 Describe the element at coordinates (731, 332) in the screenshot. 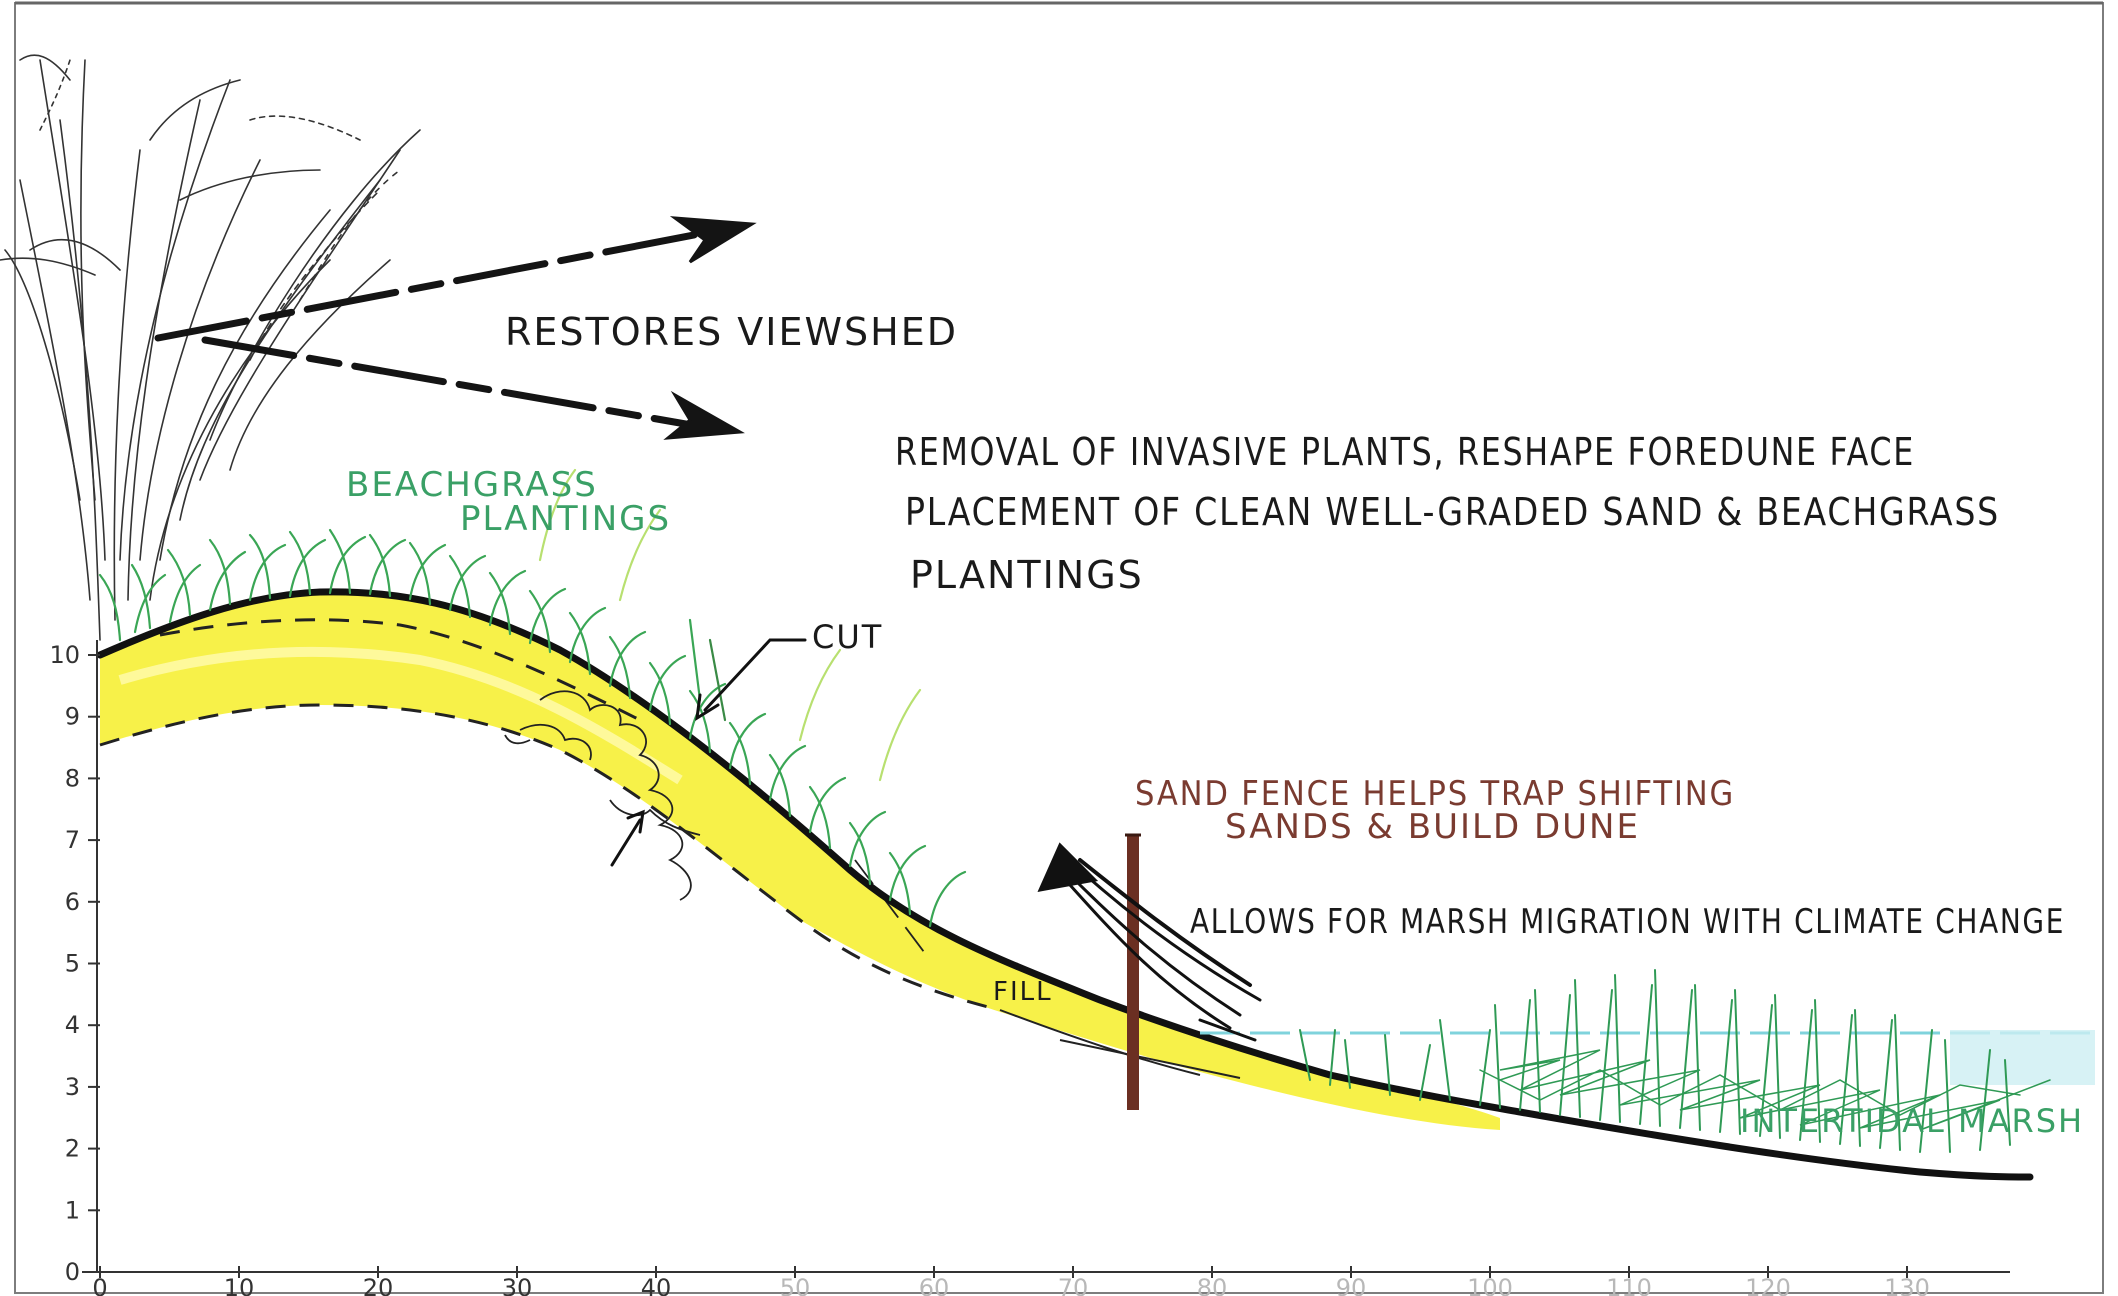

I see `restores-viewshed-label: RESTORES VIEWSHED` at that location.